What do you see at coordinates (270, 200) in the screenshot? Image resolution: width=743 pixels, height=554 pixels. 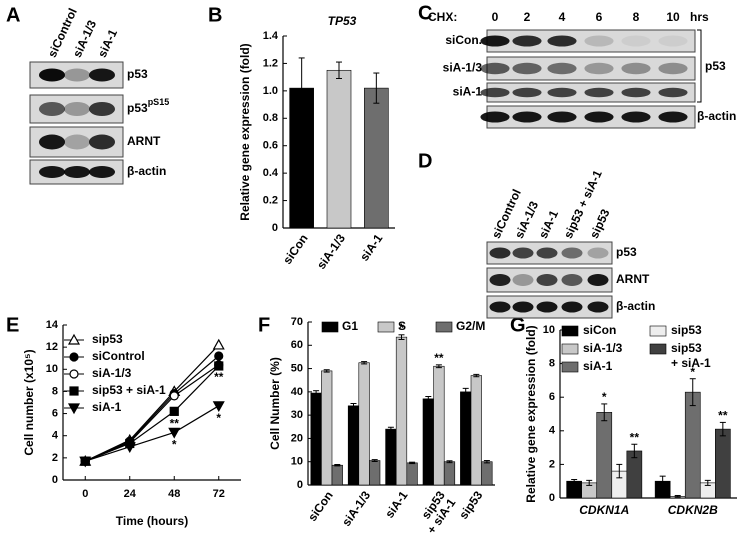 I see `y-tick-label: 0.2` at bounding box center [270, 200].